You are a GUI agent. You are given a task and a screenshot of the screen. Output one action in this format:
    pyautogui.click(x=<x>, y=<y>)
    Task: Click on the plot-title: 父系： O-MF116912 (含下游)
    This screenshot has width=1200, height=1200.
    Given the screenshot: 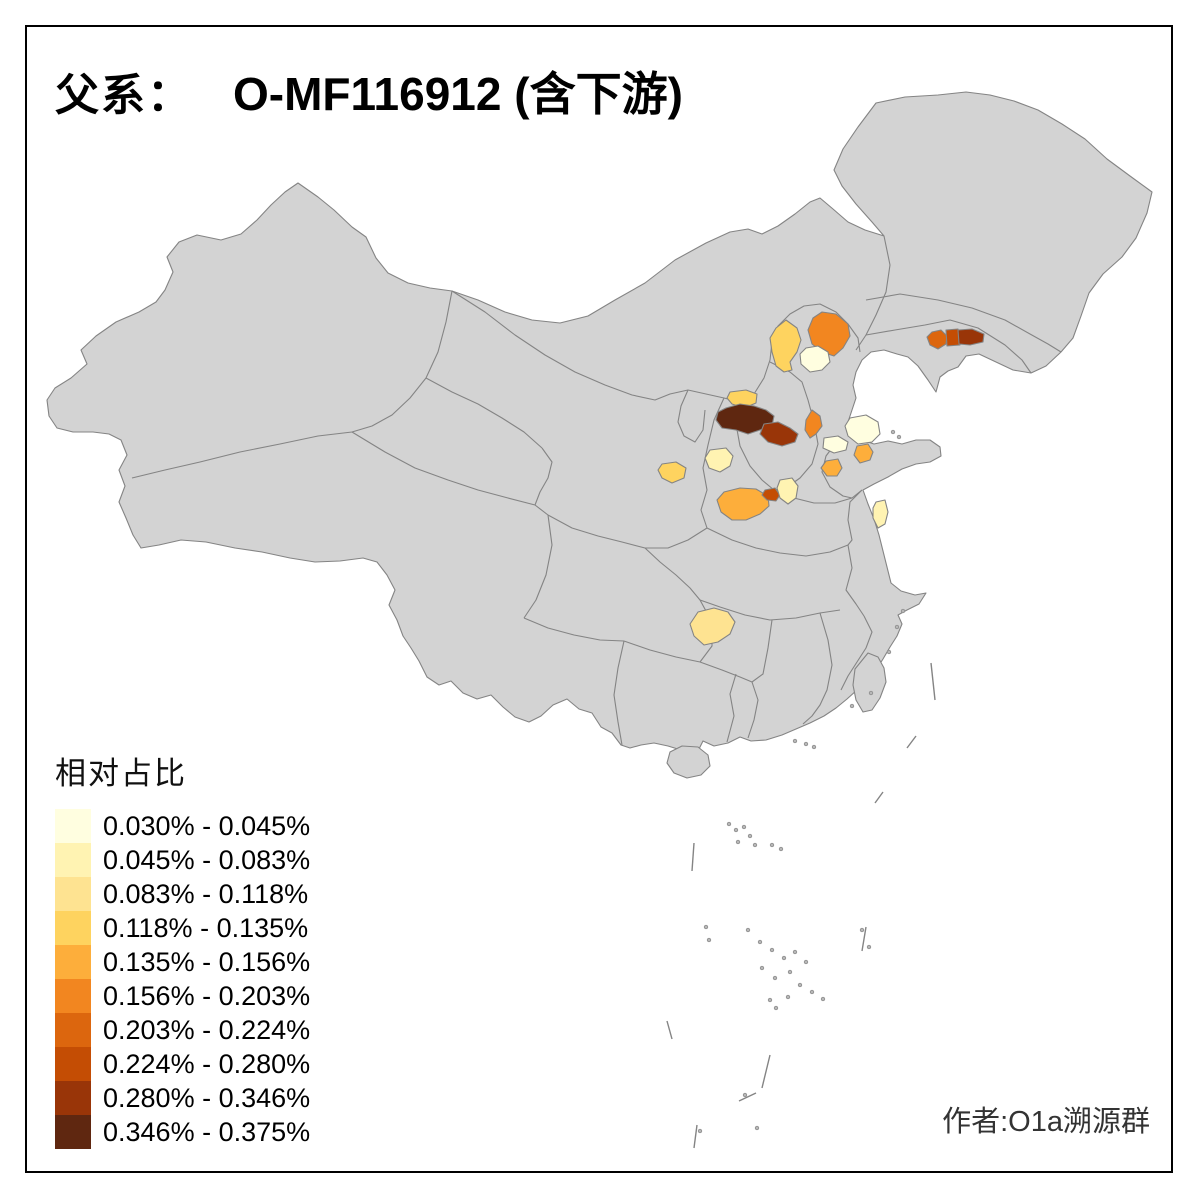 What is the action you would take?
    pyautogui.click(x=369, y=91)
    